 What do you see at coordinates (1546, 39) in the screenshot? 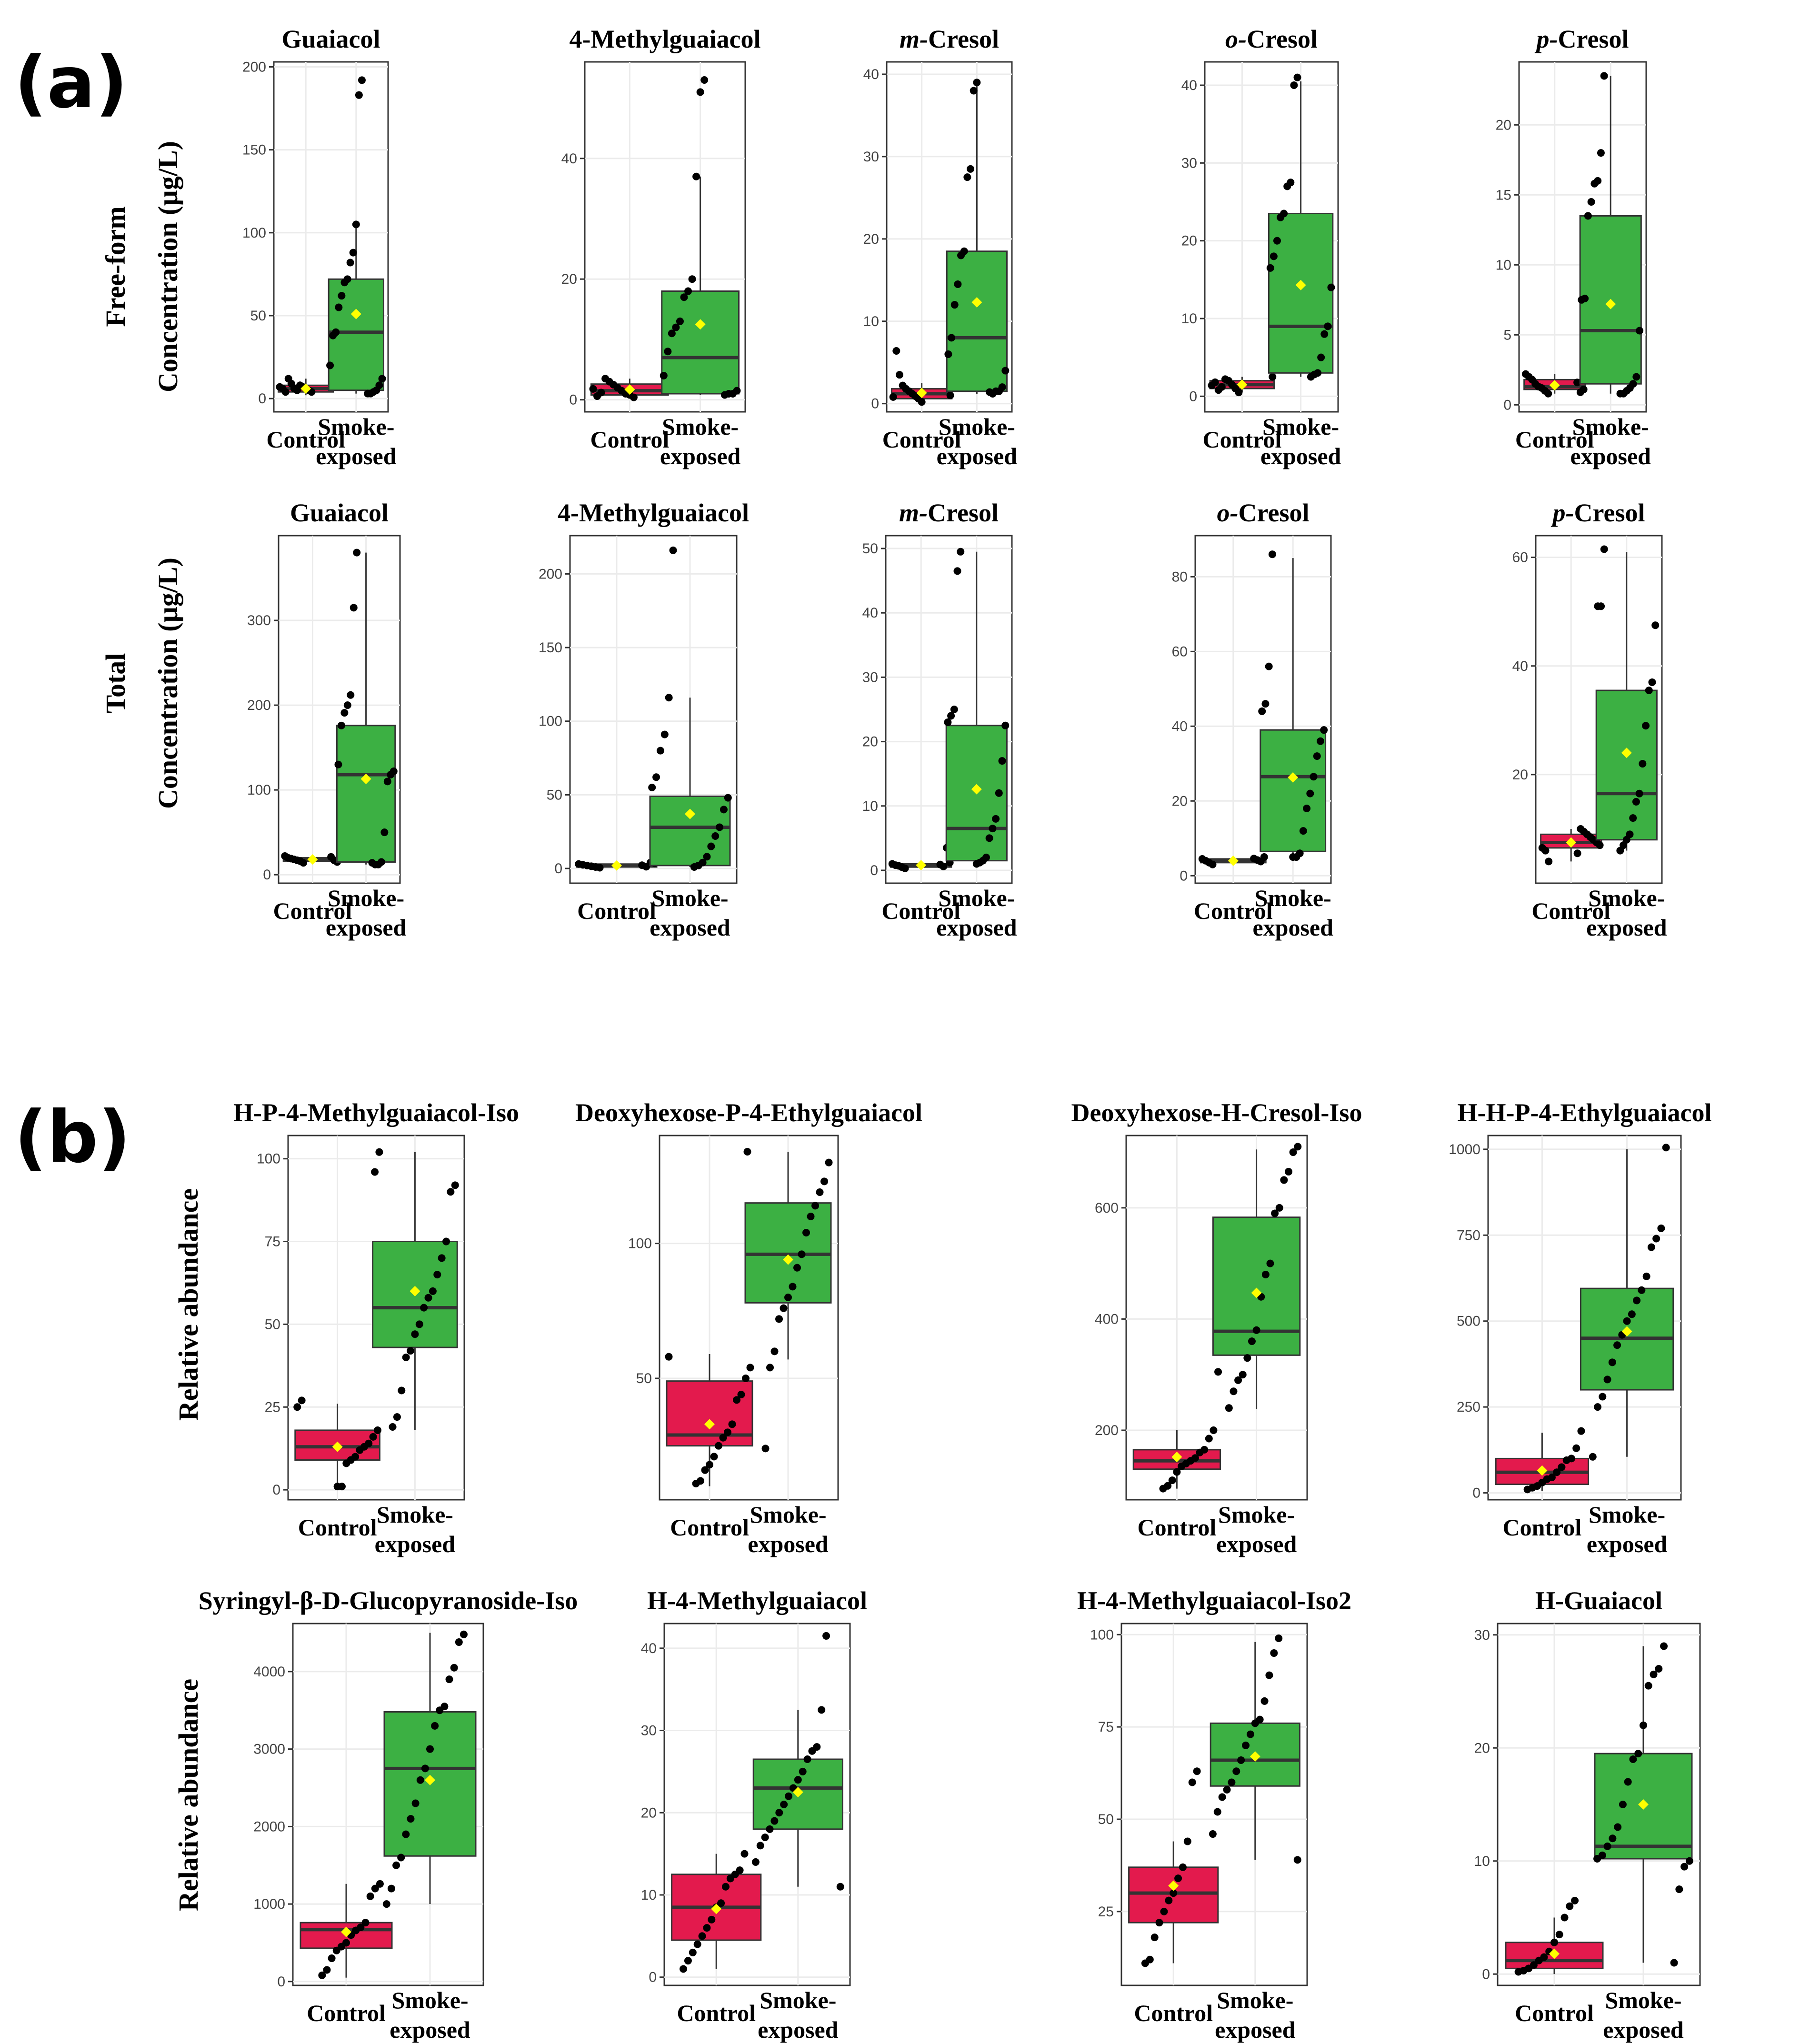
I see `plot-title-prefix: p-` at bounding box center [1546, 39].